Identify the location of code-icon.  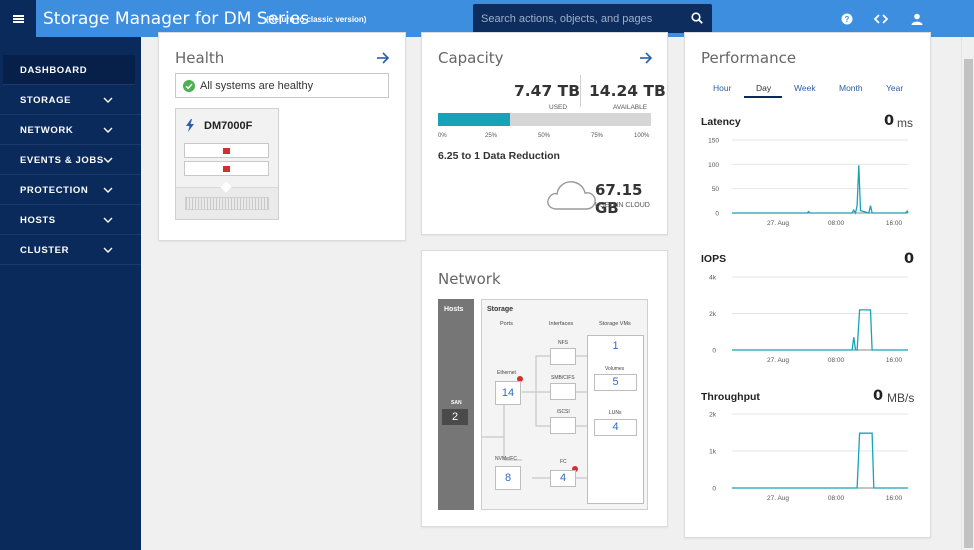
(881, 19).